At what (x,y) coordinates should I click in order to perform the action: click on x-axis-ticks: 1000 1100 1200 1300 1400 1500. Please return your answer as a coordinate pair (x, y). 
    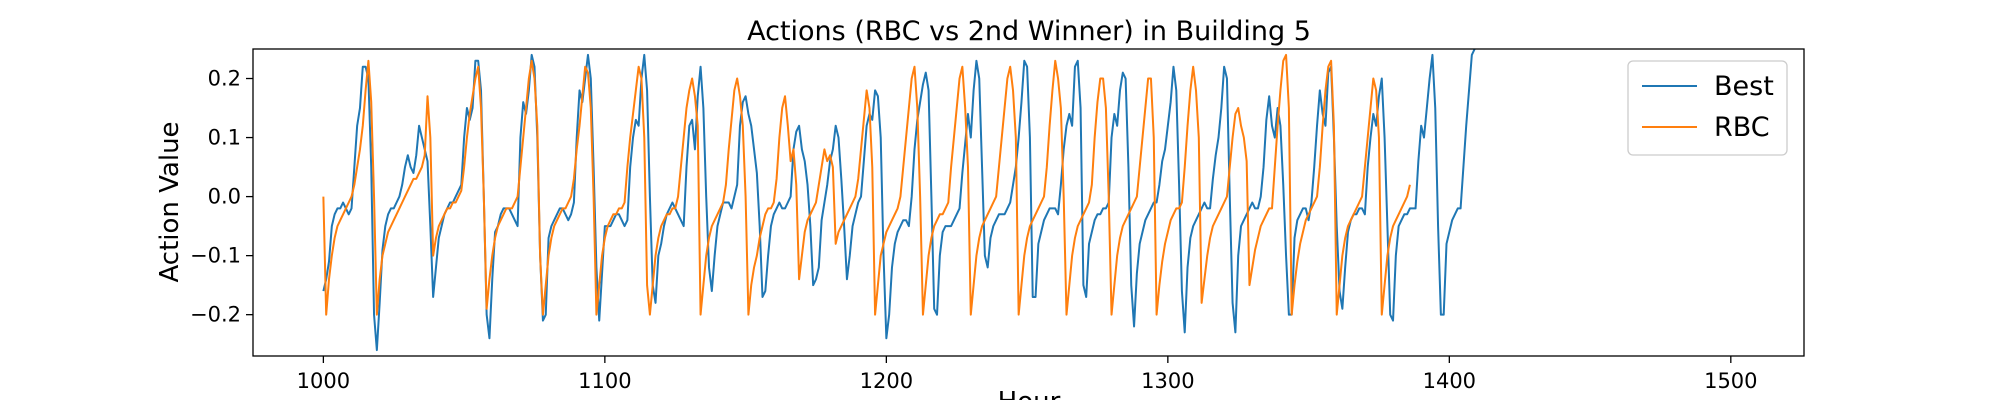
    Looking at the image, I should click on (1027, 374).